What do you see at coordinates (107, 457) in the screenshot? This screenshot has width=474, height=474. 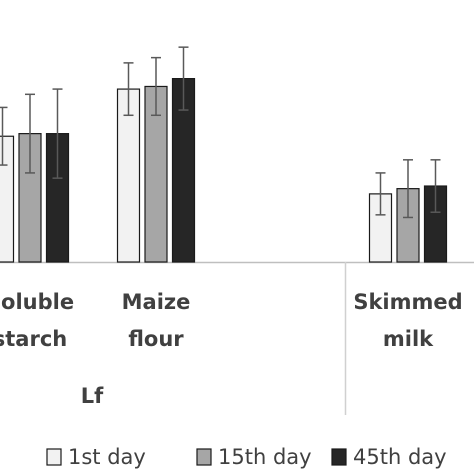 I see `legend-label: 1st day` at bounding box center [107, 457].